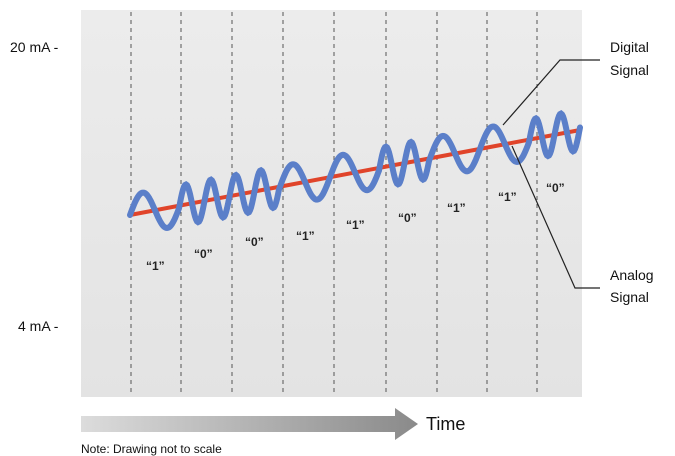  I want to click on analog-callout-label: Analog Signal, so click(633, 286).